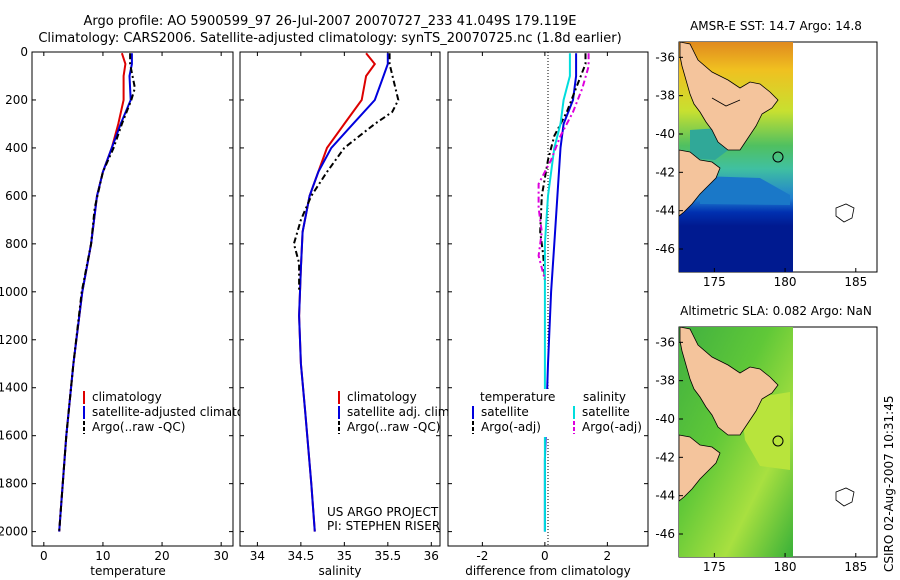 This screenshot has width=900, height=580. What do you see at coordinates (761, 454) in the screenshot?
I see `sla-map-ticks: 175 180 185 -36 -38 -40 -42 -44 -46` at bounding box center [761, 454].